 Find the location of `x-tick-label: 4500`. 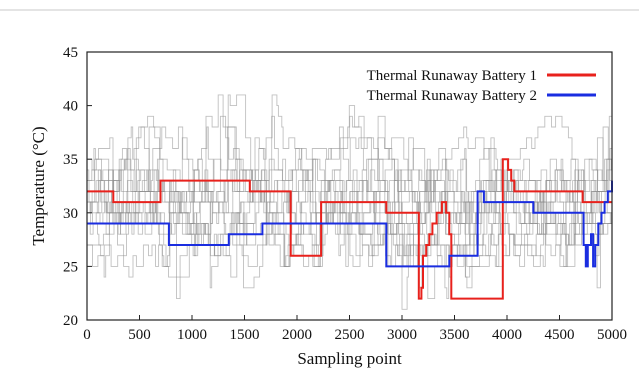

x-tick-label: 4500 is located at coordinates (560, 335).